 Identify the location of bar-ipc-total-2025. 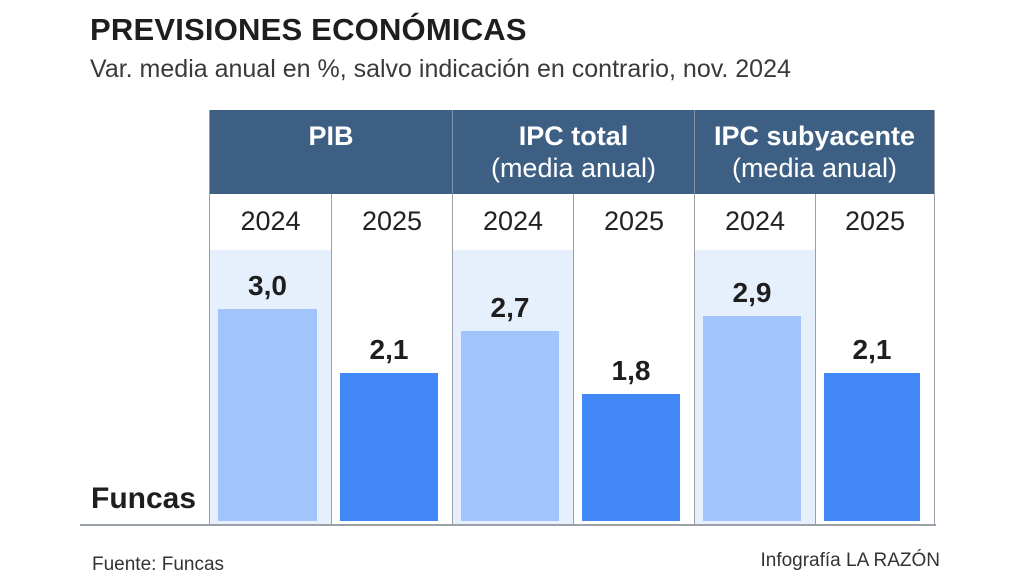
(631, 457).